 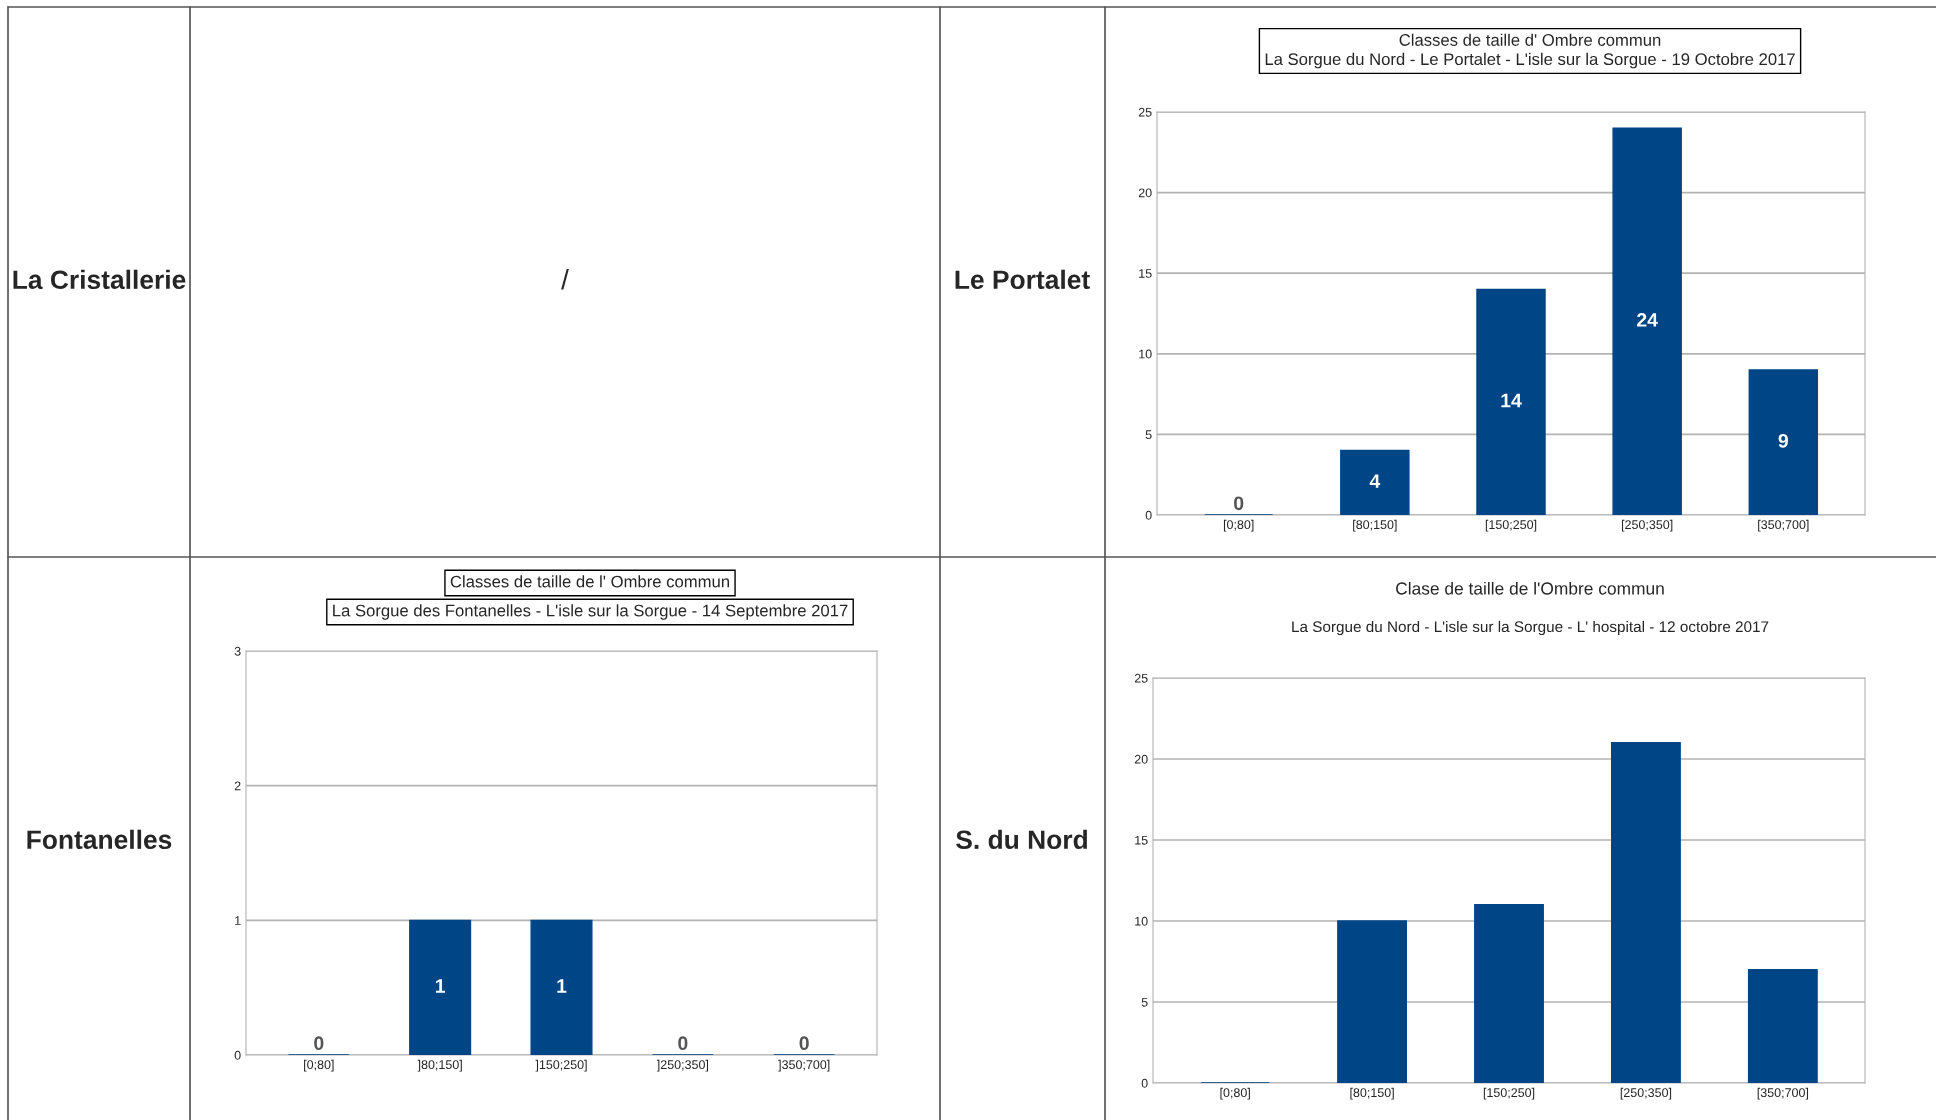 What do you see at coordinates (237, 651) in the screenshot?
I see `y-tick-label: 3` at bounding box center [237, 651].